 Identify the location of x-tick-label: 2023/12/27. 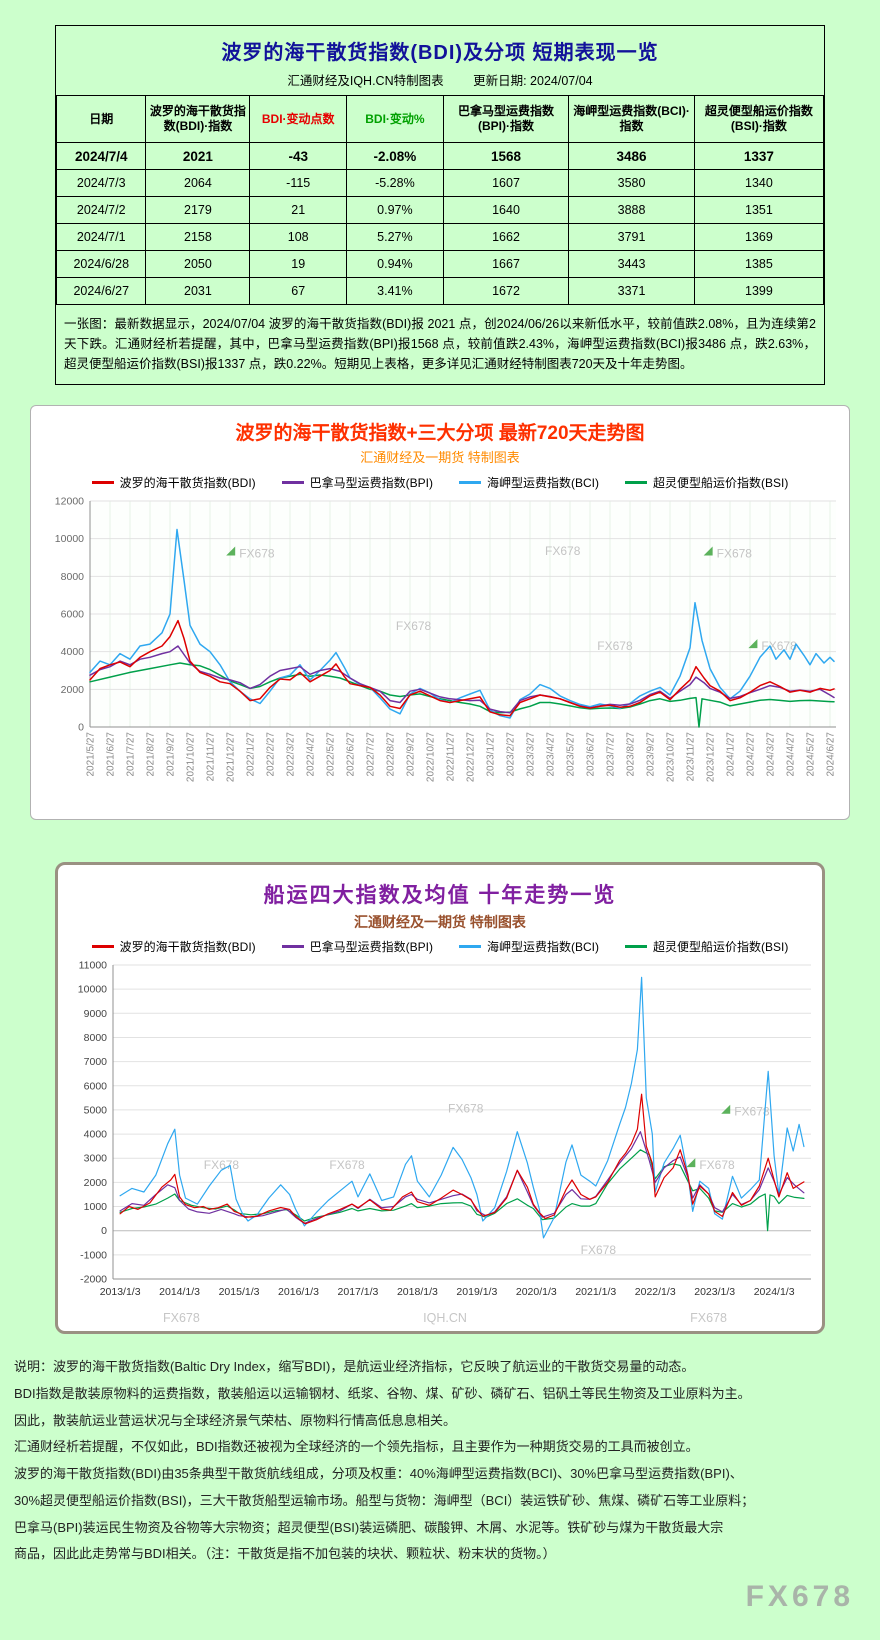
(711, 757).